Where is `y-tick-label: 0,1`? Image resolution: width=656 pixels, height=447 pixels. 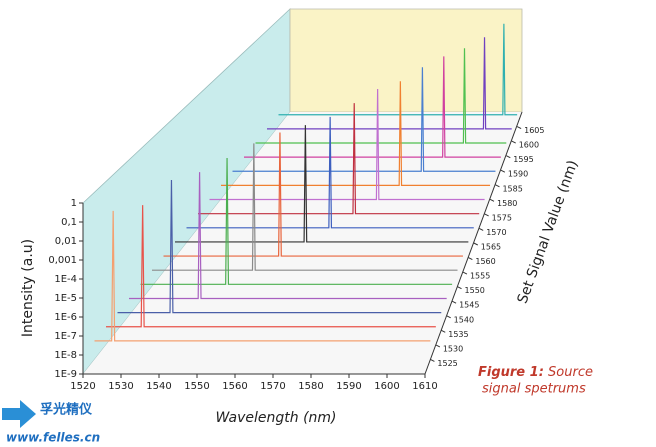 y-tick-label: 0,1 is located at coordinates (69, 222).